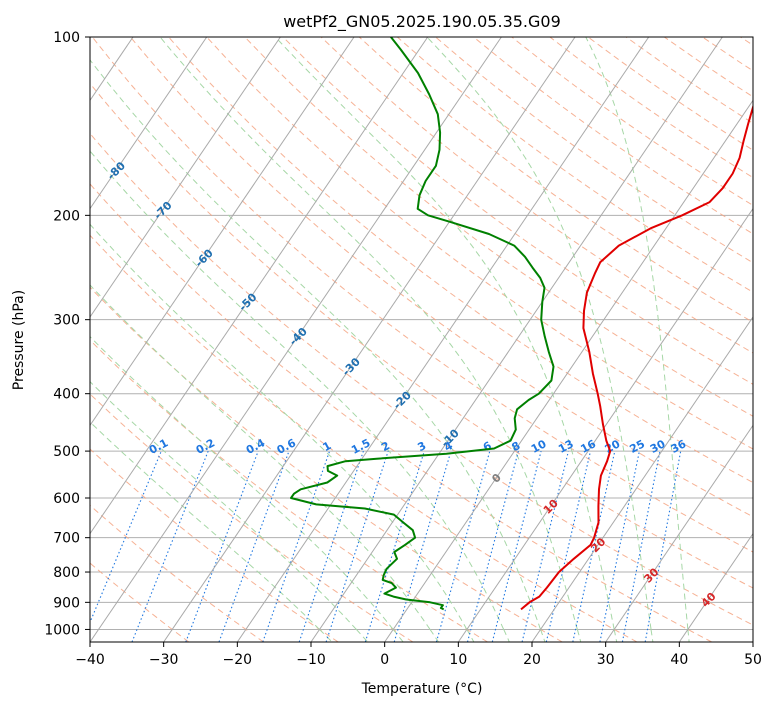 Image resolution: width=775 pixels, height=708 pixels. What do you see at coordinates (637, 446) in the screenshot?
I see `mixing-ratio-label-25: 25` at bounding box center [637, 446].